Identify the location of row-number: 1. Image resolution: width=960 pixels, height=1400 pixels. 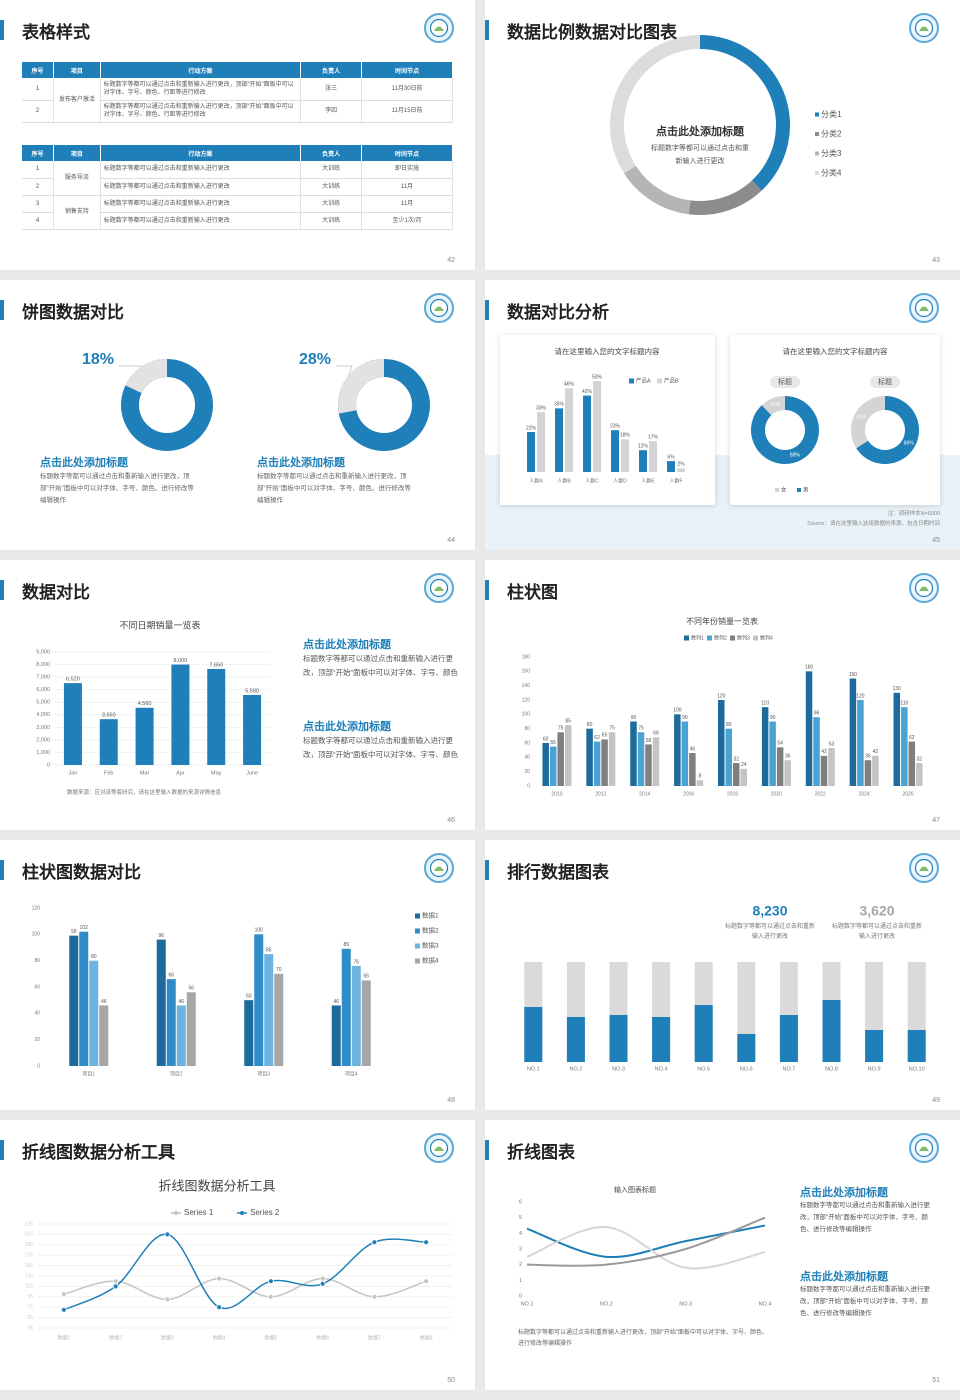
(38, 170).